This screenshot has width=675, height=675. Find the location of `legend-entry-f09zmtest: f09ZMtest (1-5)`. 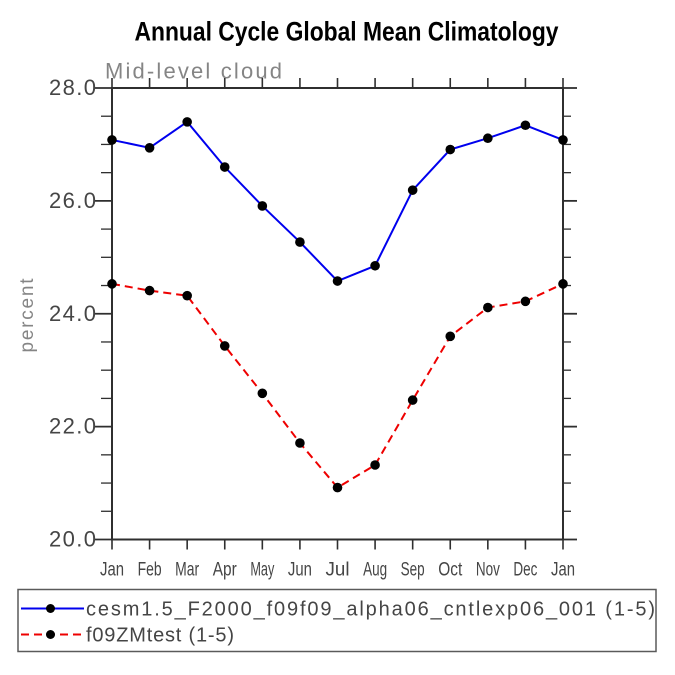

legend-entry-f09zmtest: f09ZMtest (1-5) is located at coordinates (127, 636).